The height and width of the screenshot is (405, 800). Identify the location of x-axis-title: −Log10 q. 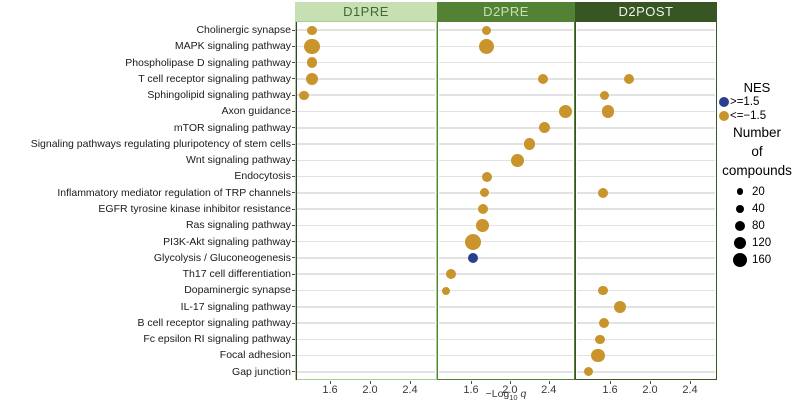
(506, 395).